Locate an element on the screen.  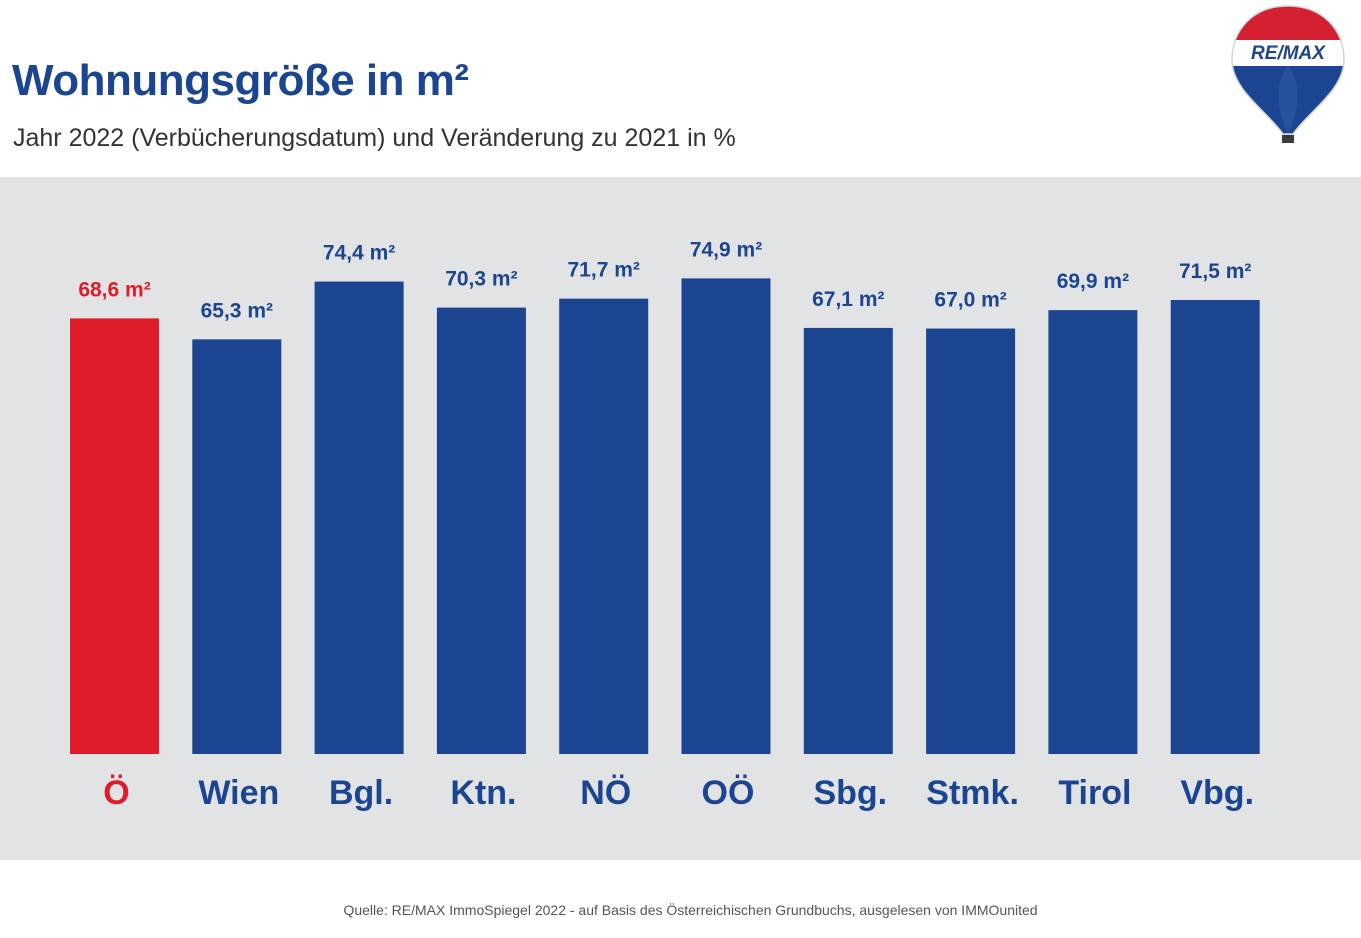
category-label: Bgl. is located at coordinates (361, 793).